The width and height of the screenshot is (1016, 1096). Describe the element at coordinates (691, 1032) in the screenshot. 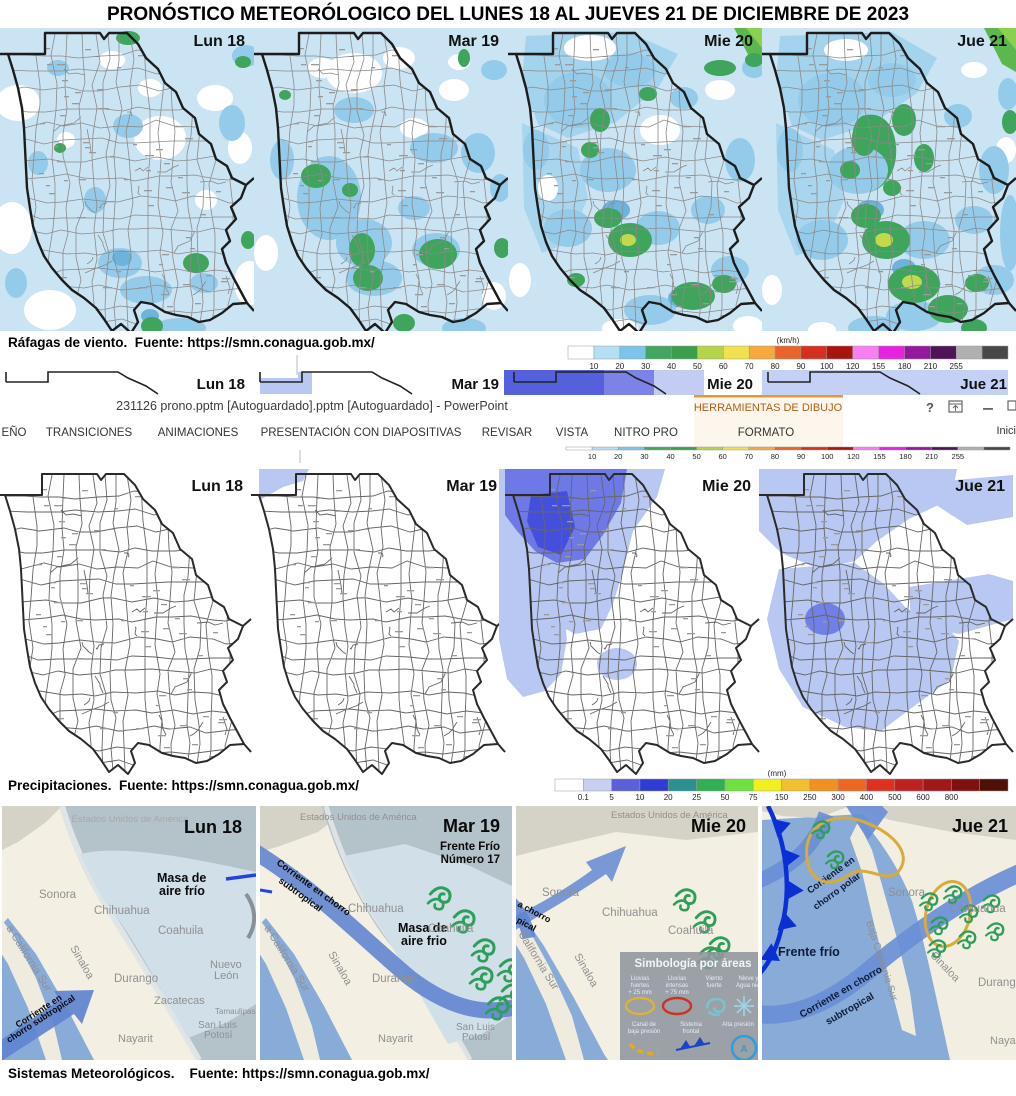

I see `svg-text: frontal` at that location.